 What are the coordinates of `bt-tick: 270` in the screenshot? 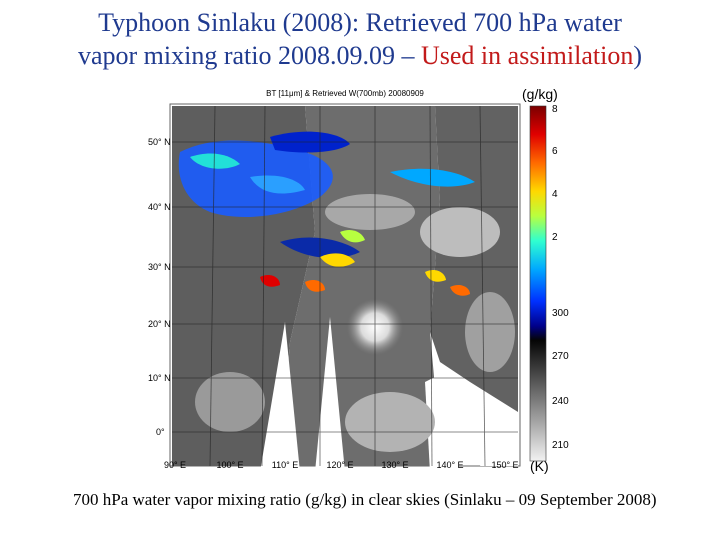 It's located at (560, 356).